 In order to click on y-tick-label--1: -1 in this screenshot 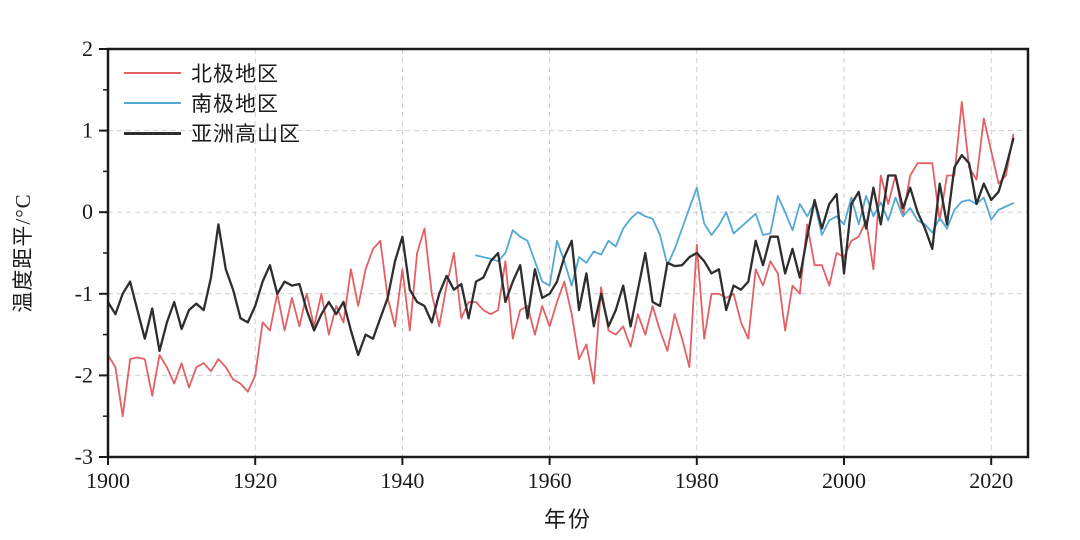, I will do `click(84, 293)`.